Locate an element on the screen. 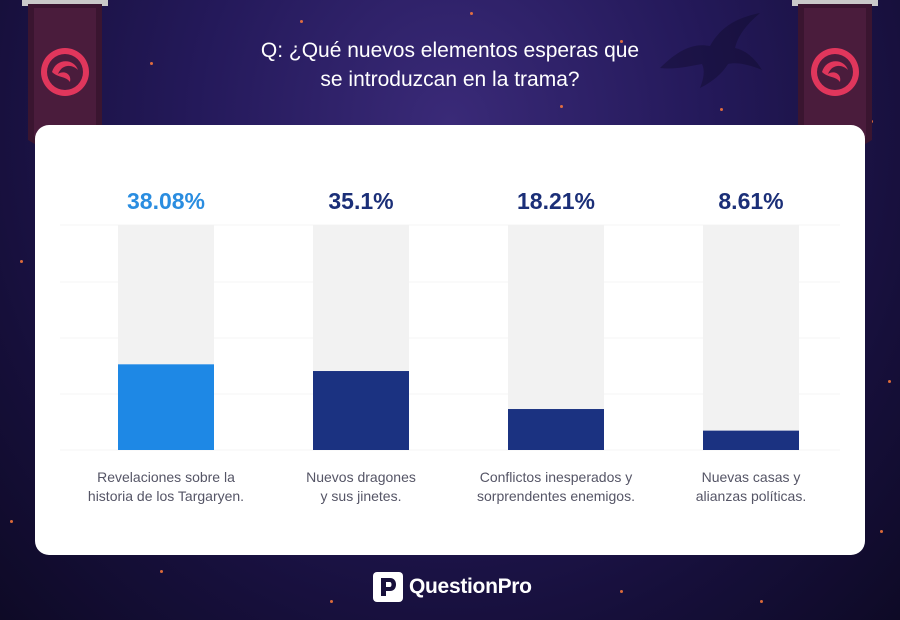 The width and height of the screenshot is (900, 620). questionpro-logo-icon is located at coordinates (388, 587).